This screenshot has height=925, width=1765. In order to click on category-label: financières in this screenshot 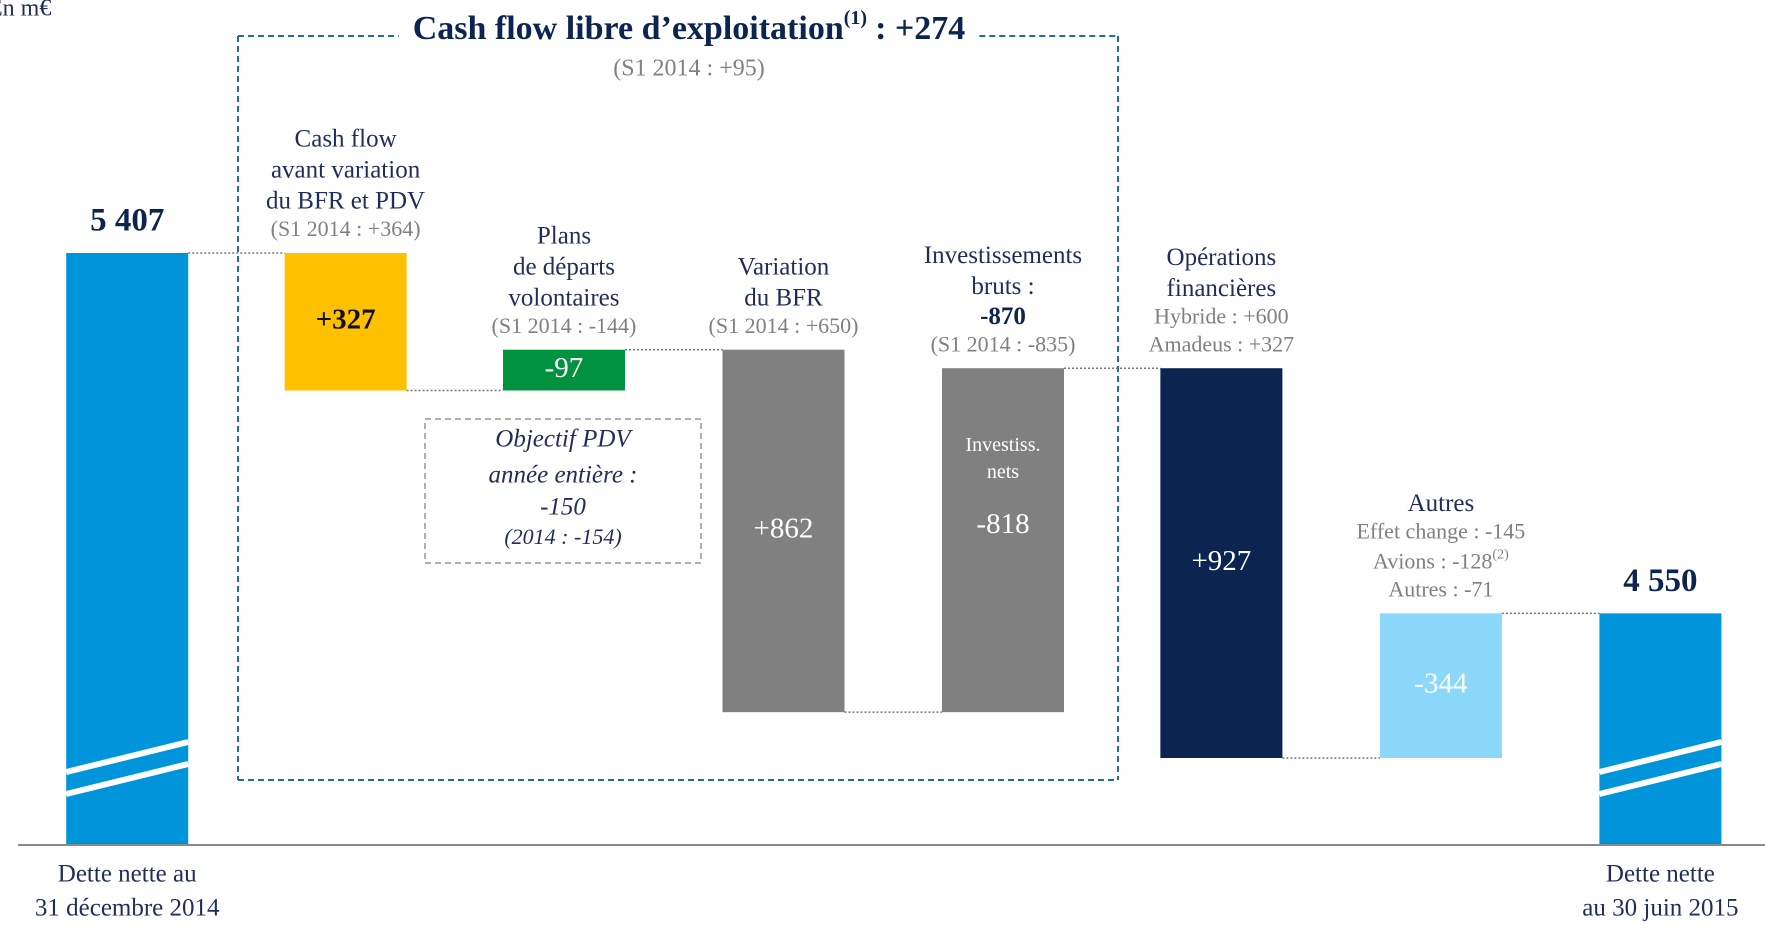, I will do `click(1222, 288)`.